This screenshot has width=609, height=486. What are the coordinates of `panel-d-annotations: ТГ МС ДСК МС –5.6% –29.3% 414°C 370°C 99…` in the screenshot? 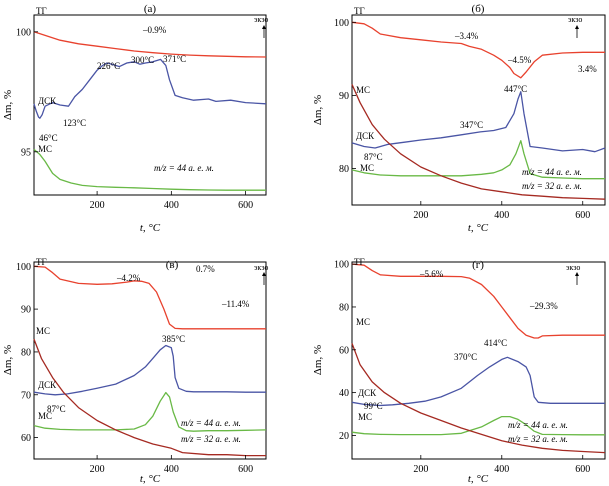 It's located at (467, 350).